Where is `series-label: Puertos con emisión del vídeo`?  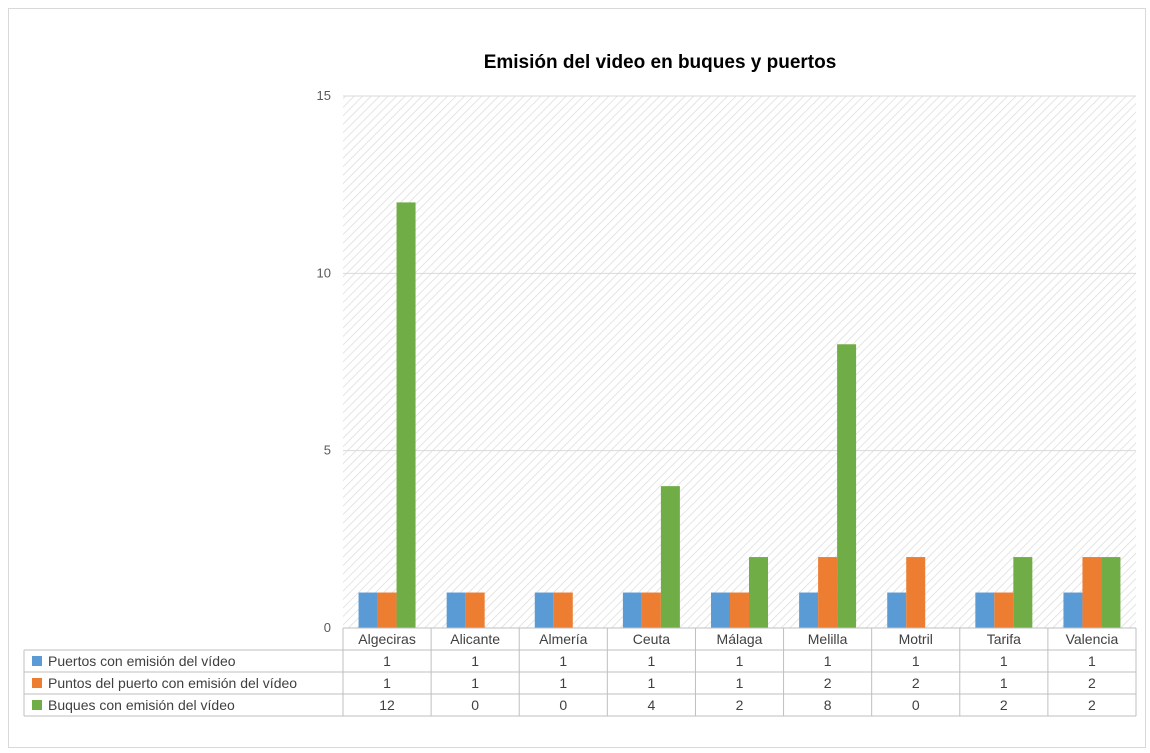 series-label: Puertos con emisión del vídeo is located at coordinates (142, 661).